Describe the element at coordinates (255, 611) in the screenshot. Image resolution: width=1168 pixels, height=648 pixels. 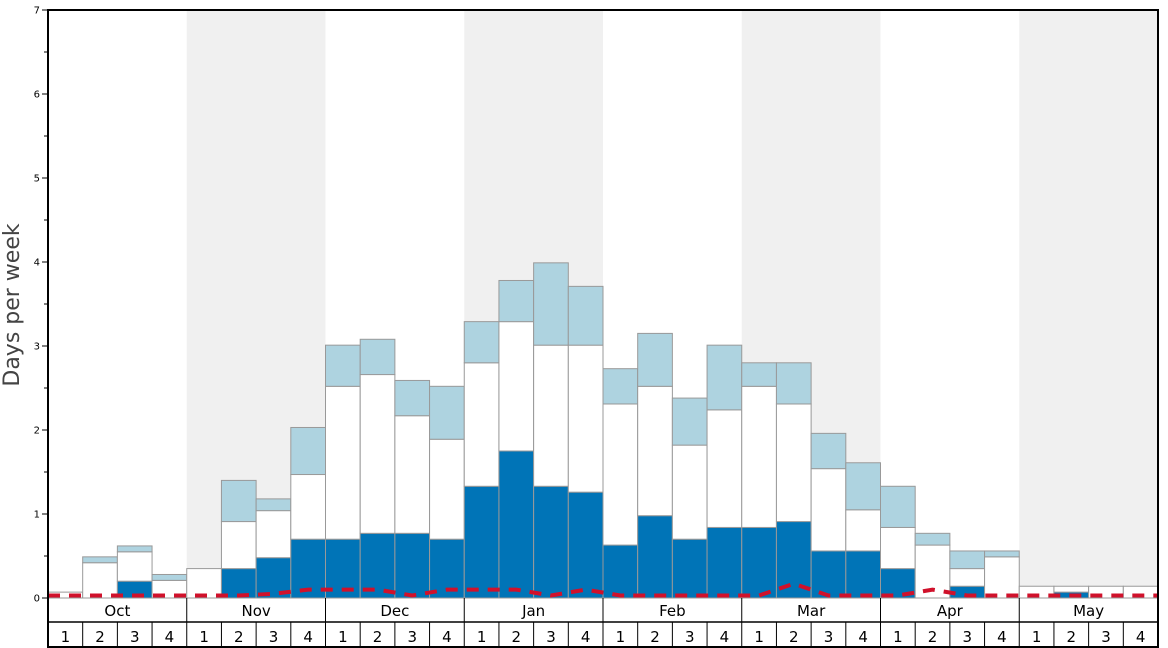
I see `month-label: Nov` at that location.